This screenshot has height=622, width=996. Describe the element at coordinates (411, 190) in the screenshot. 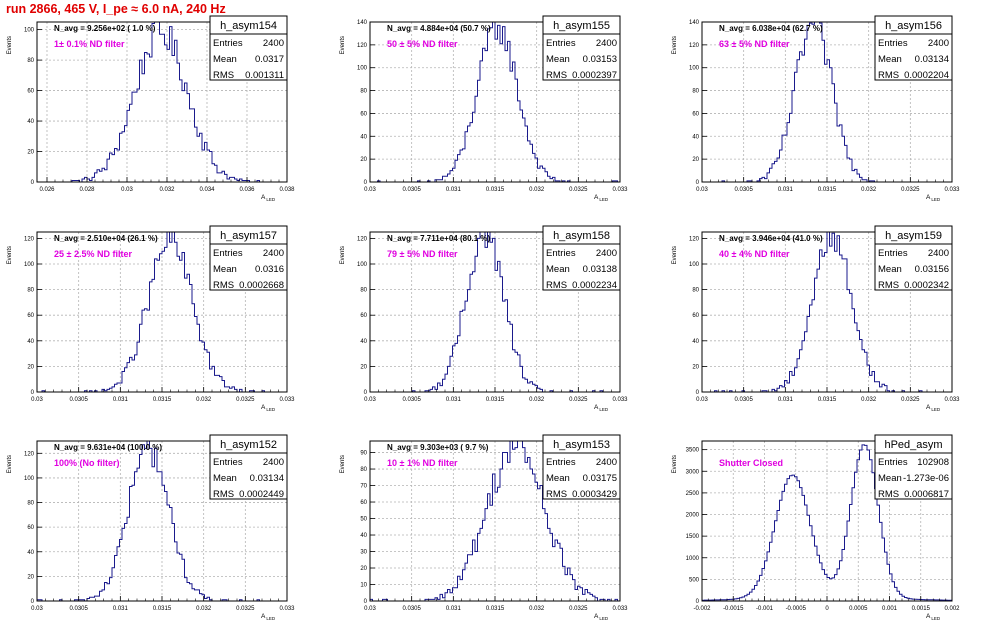

I see `x-tick-label: 0.0305` at that location.